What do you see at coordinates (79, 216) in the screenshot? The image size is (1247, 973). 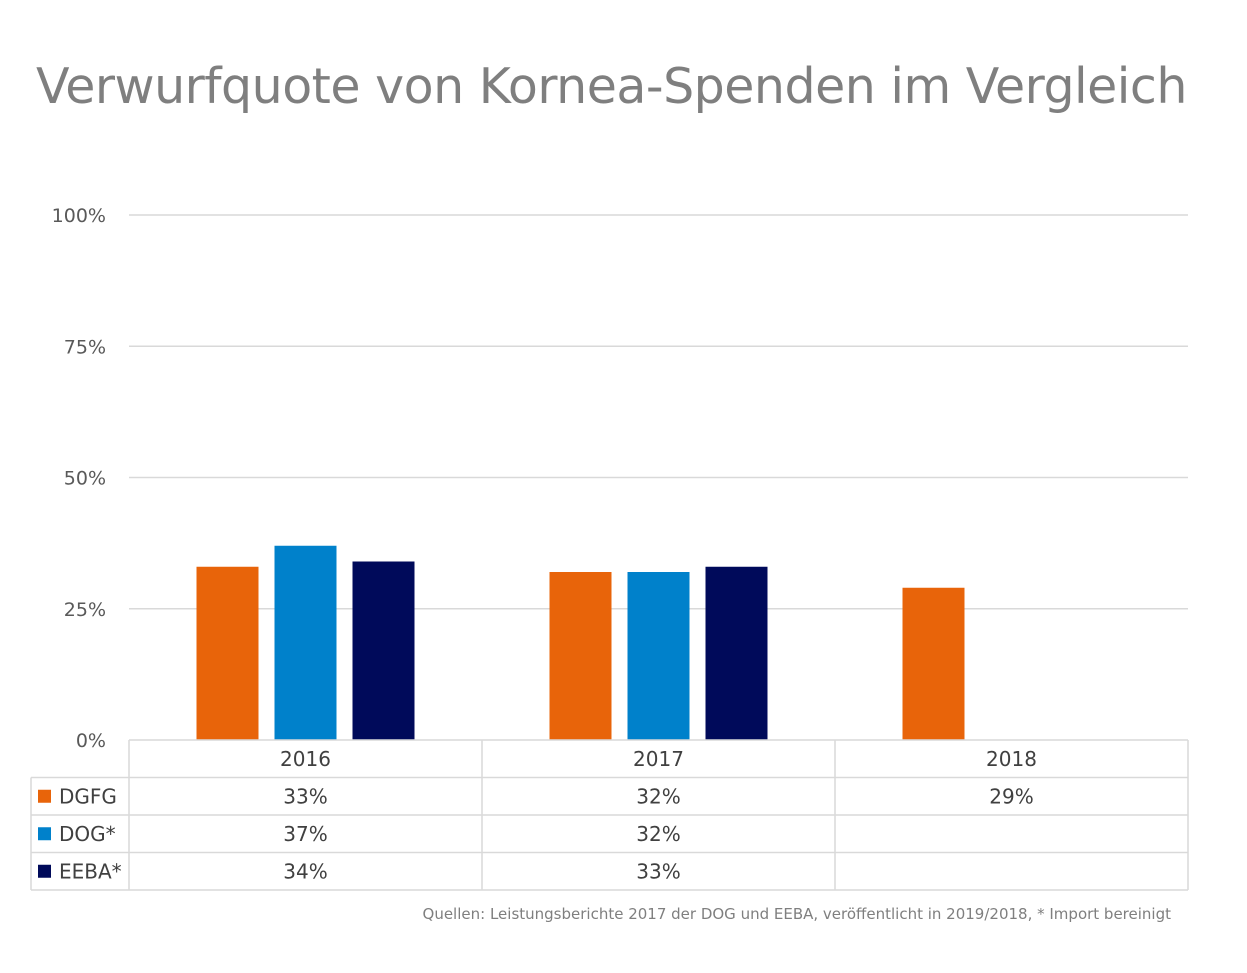 I see `y-tick-label: 100%` at bounding box center [79, 216].